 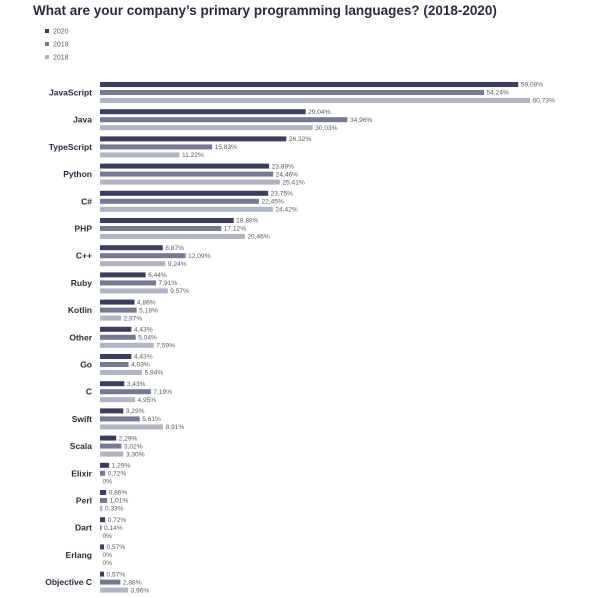 I want to click on data-label: 0,33%, so click(x=114, y=509).